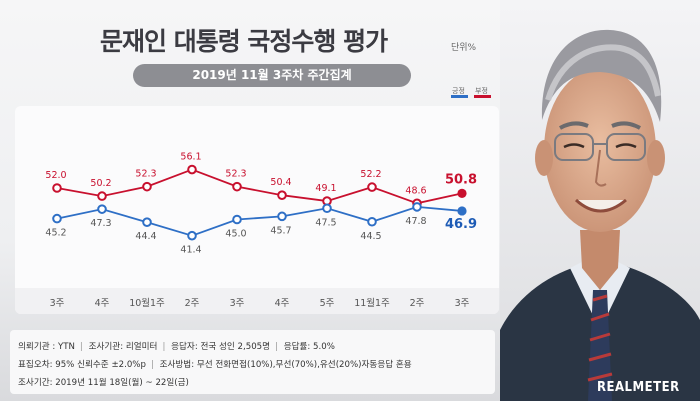 This screenshot has height=401, width=700. What do you see at coordinates (55, 175) in the screenshot?
I see `data-label-negative: 52.0` at bounding box center [55, 175].